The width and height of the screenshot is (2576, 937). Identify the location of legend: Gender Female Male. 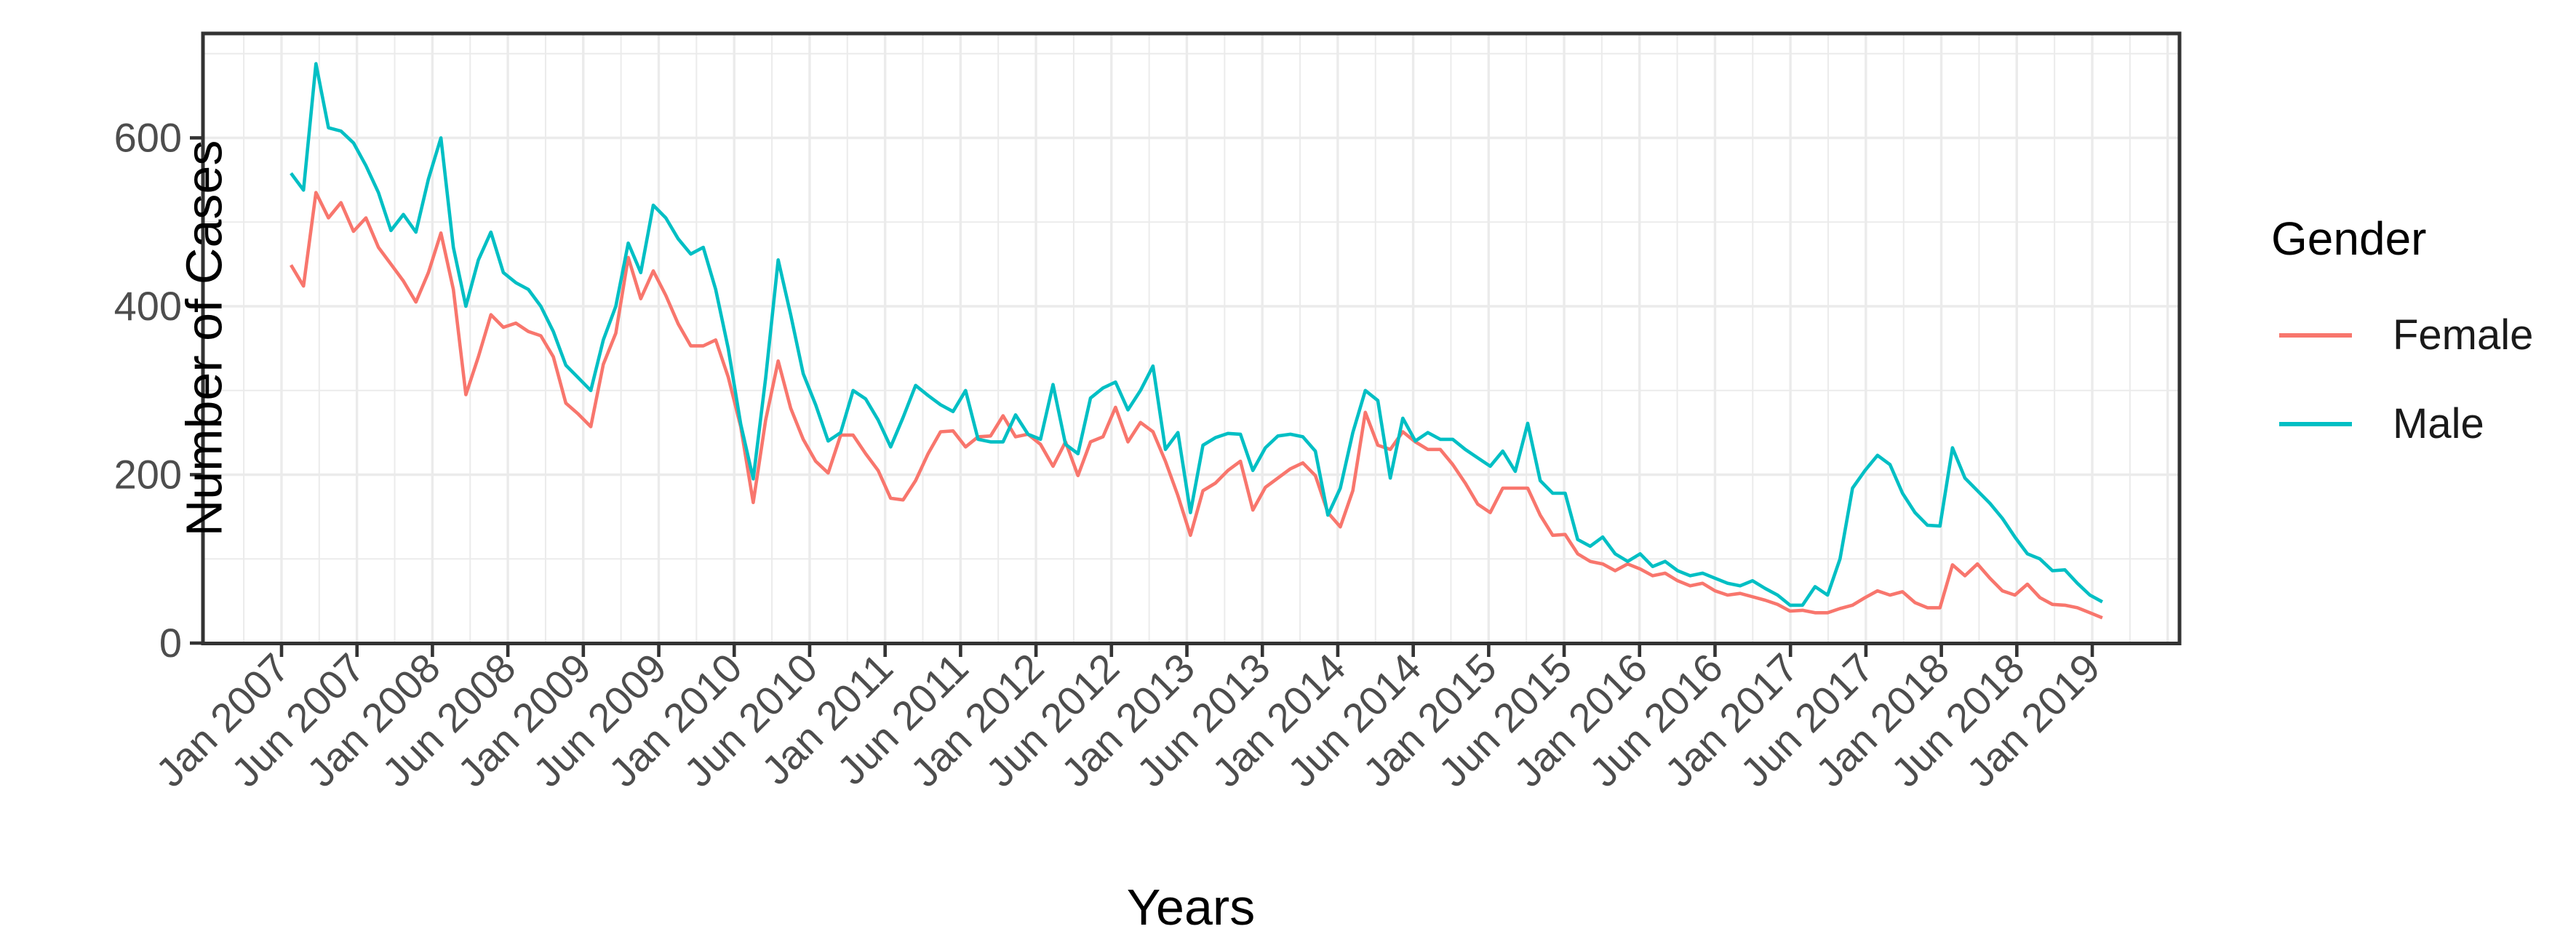
(2417, 328).